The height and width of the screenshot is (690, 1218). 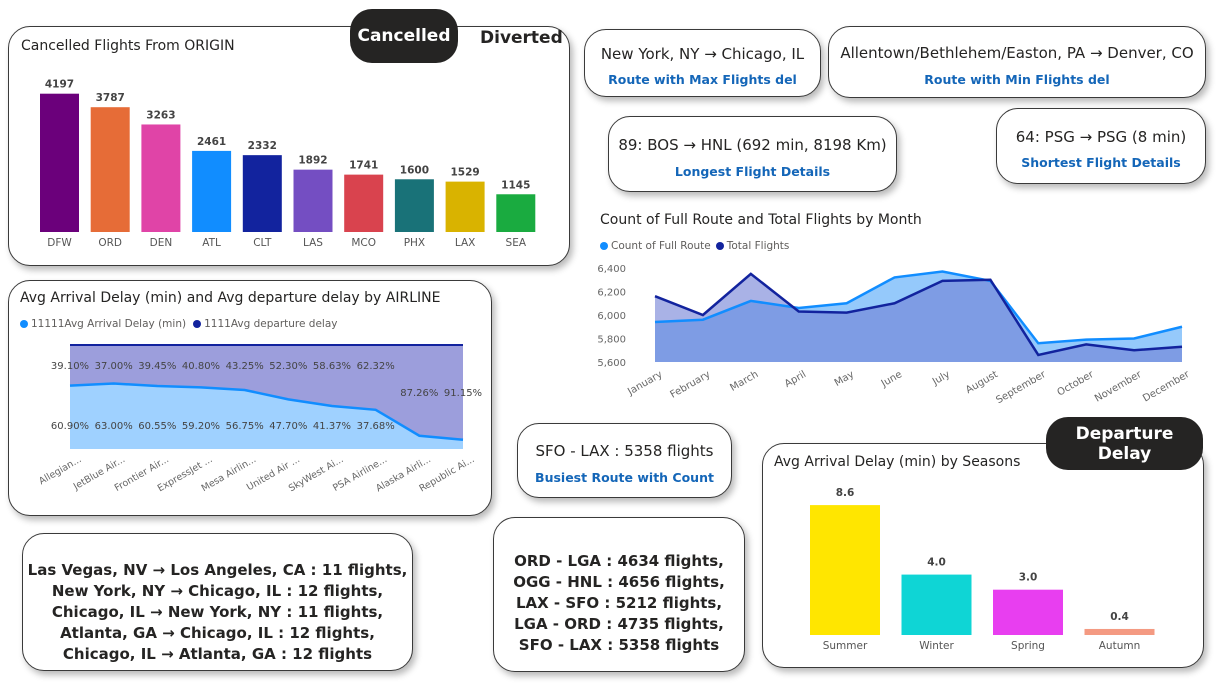 What do you see at coordinates (404, 36) in the screenshot?
I see `tab-cancelled: Cancelled` at bounding box center [404, 36].